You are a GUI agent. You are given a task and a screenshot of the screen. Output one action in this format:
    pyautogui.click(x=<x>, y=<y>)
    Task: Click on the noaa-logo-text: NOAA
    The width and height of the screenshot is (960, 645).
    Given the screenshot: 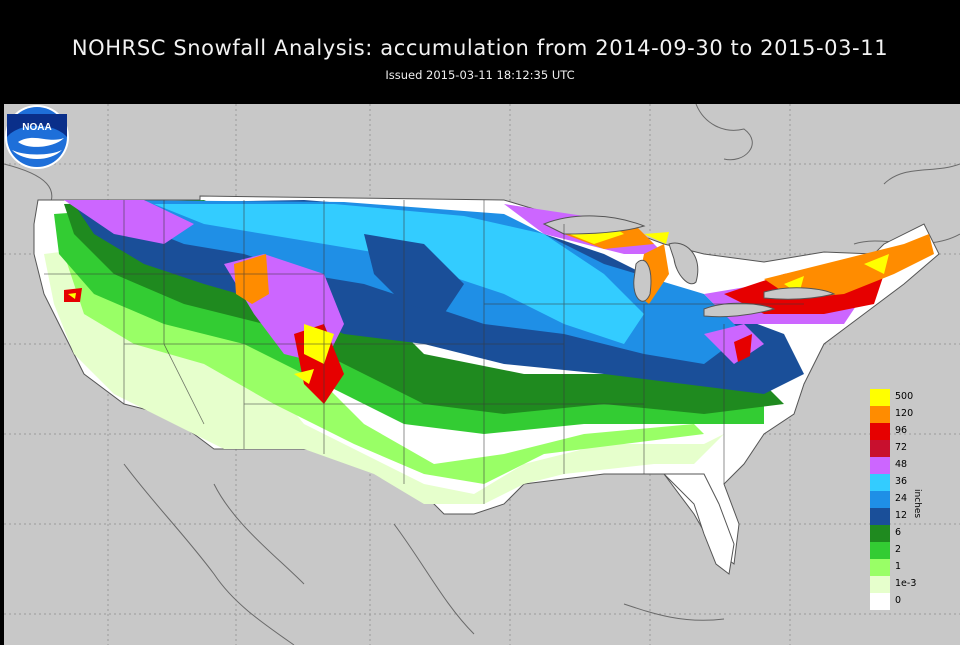 What is the action you would take?
    pyautogui.click(x=36, y=127)
    